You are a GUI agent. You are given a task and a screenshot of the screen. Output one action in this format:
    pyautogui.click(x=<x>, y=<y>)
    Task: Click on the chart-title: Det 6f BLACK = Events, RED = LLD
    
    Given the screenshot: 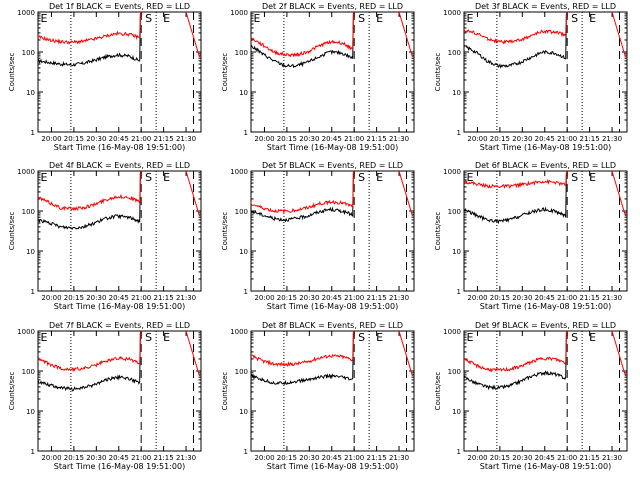 What is the action you would take?
    pyautogui.click(x=545, y=165)
    